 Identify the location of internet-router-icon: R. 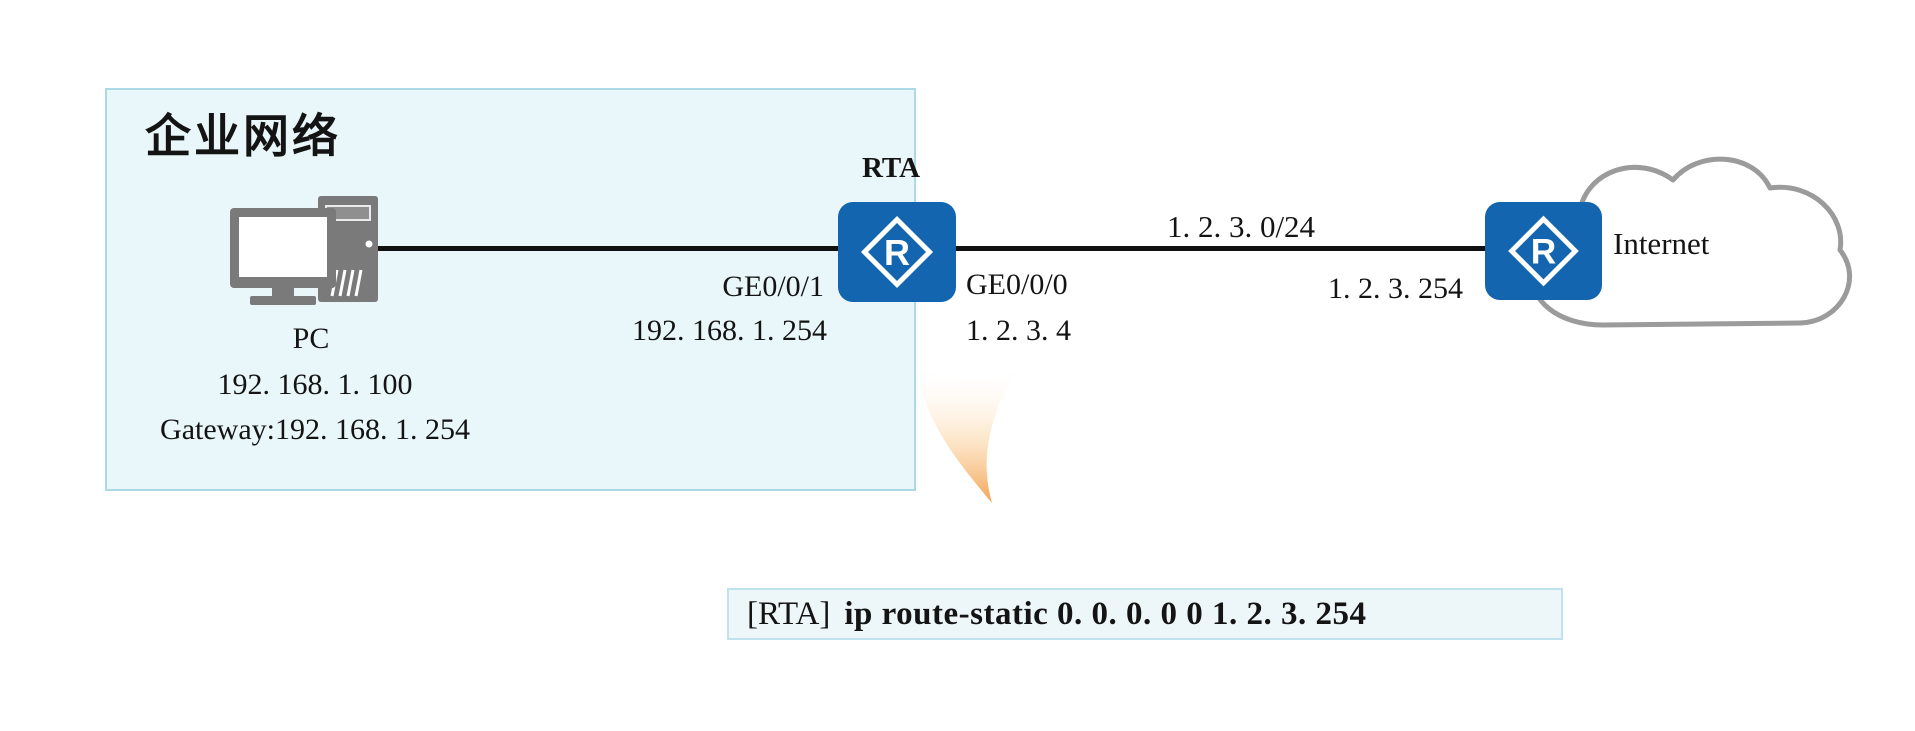
(1543, 251).